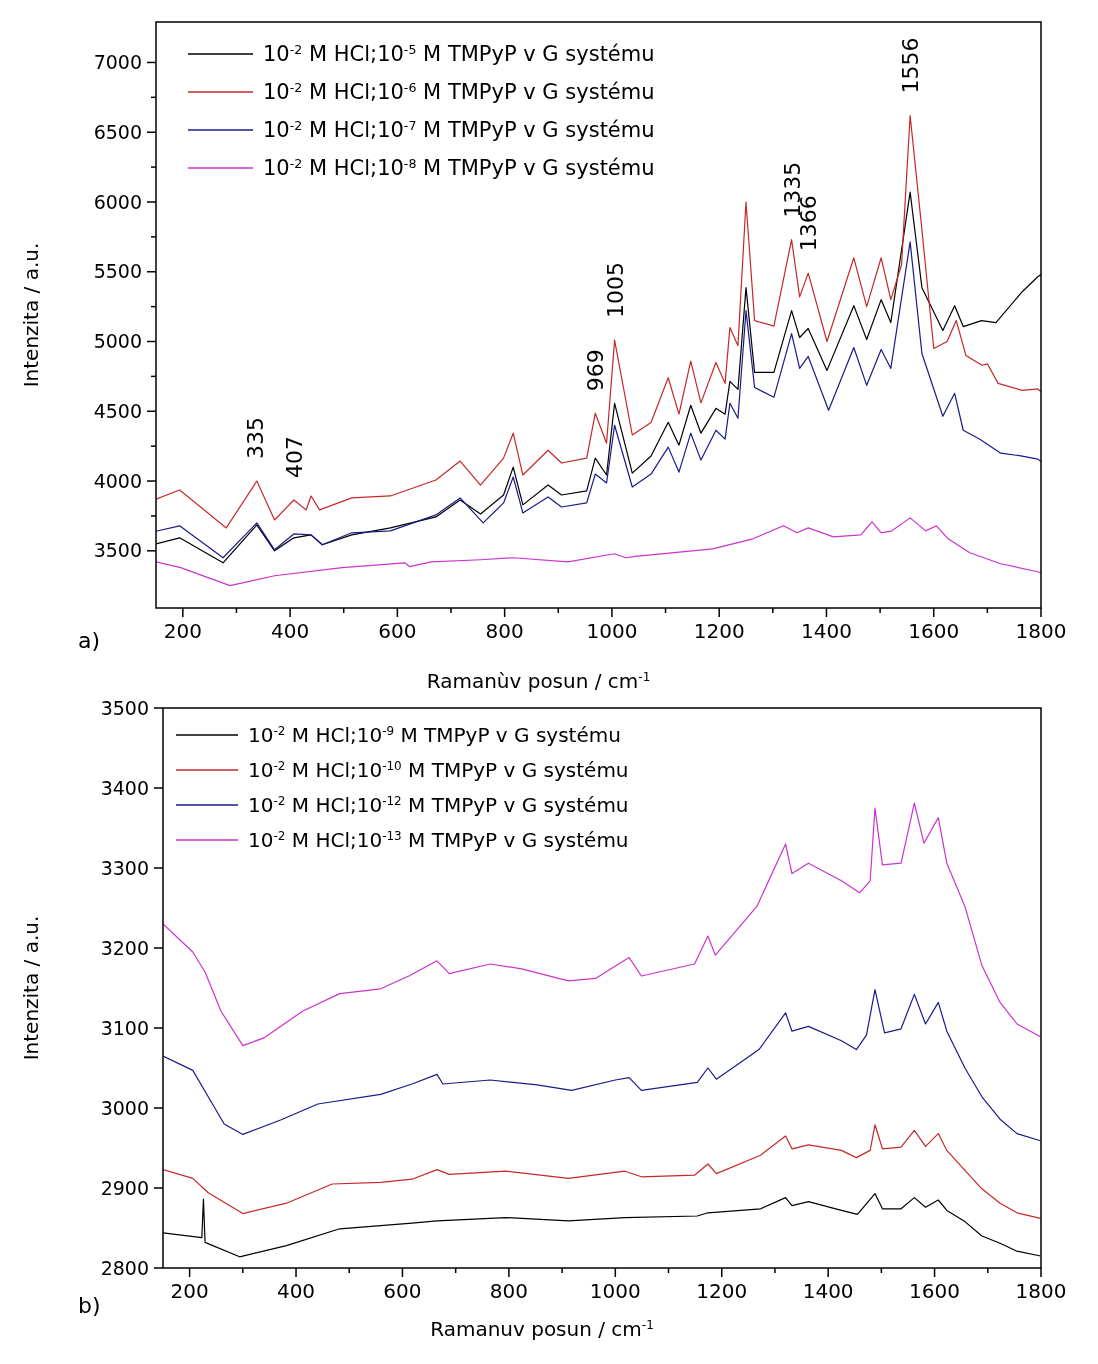 This screenshot has width=1098, height=1364. Describe the element at coordinates (89, 1305) in the screenshot. I see `text: b)` at that location.